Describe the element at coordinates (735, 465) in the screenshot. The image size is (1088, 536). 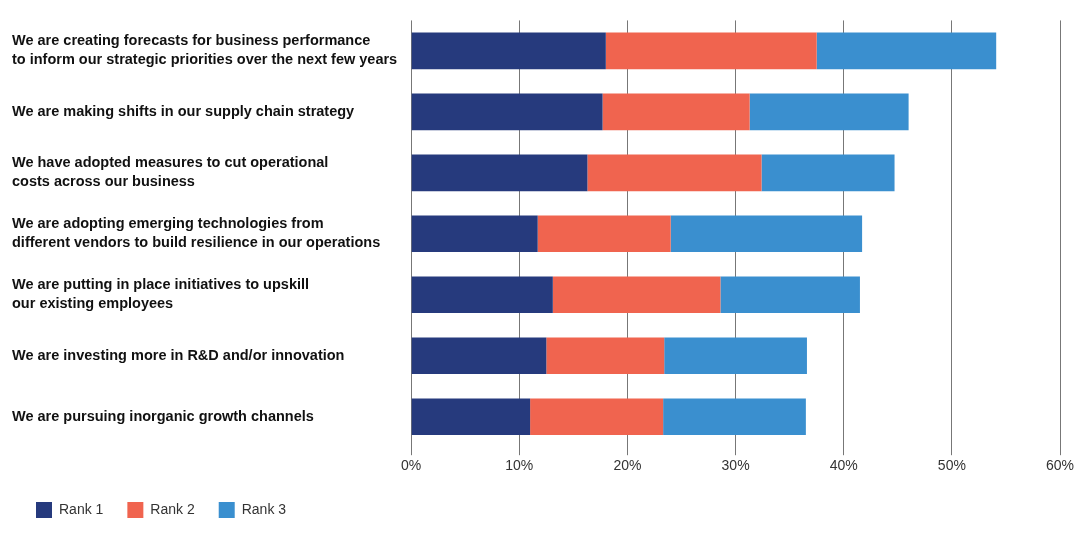
I see `x-tick-label: 30%` at that location.